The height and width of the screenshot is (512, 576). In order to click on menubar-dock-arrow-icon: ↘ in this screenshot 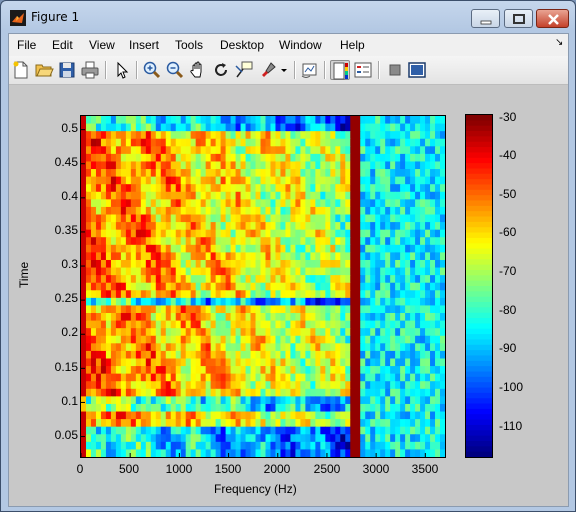, I will do `click(559, 42)`.